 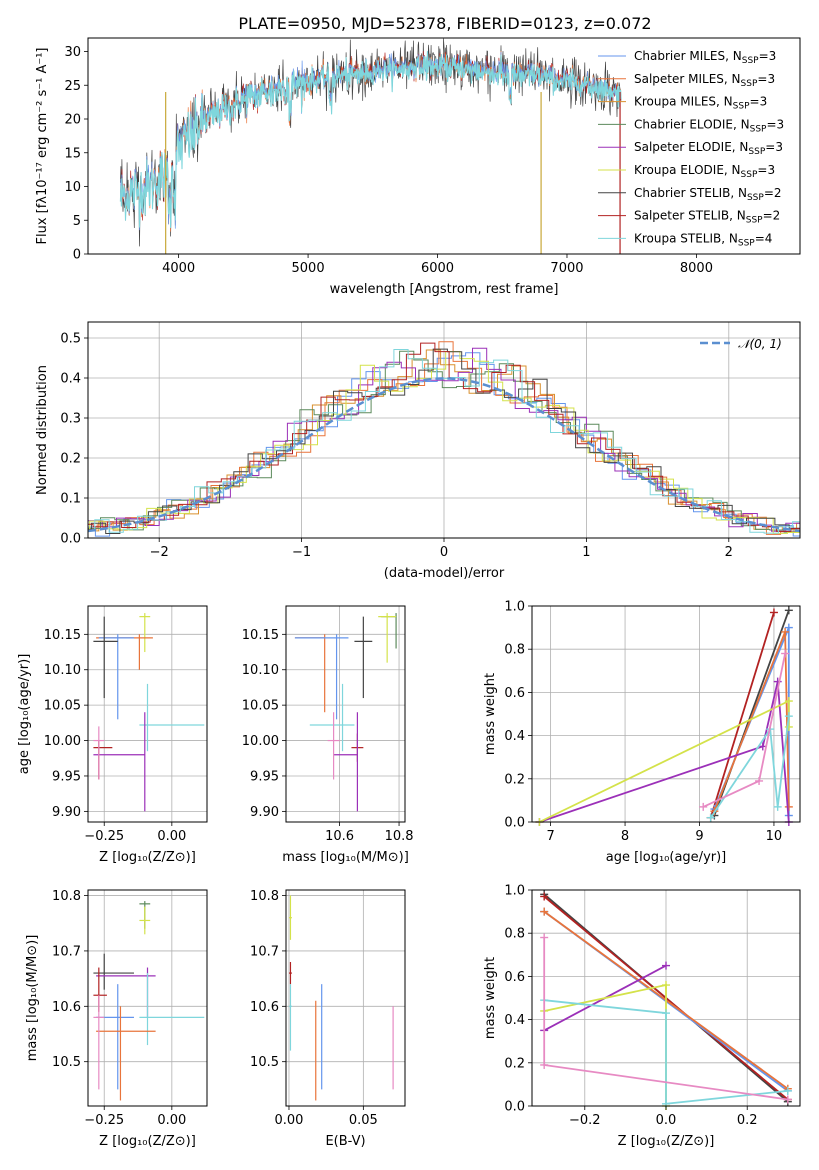 I want to click on y-axis-label: mass weight, so click(x=490, y=998).